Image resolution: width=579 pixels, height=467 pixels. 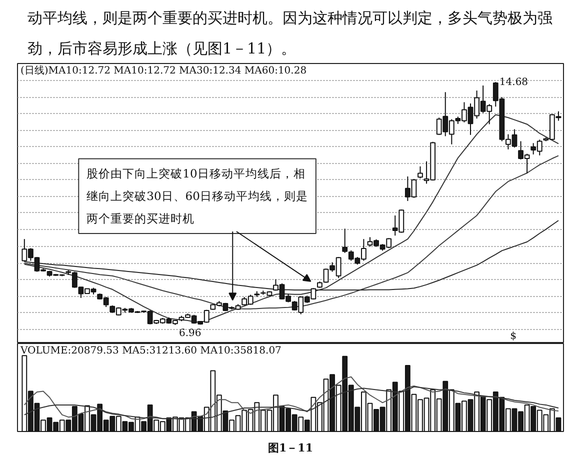 I want to click on text: 动平均线，则是两个重要的买进时机。因为这种情况可以判定，多头气势极为强劲，后市容易形成上涨（见图1－11）。, so click(x=290, y=33).